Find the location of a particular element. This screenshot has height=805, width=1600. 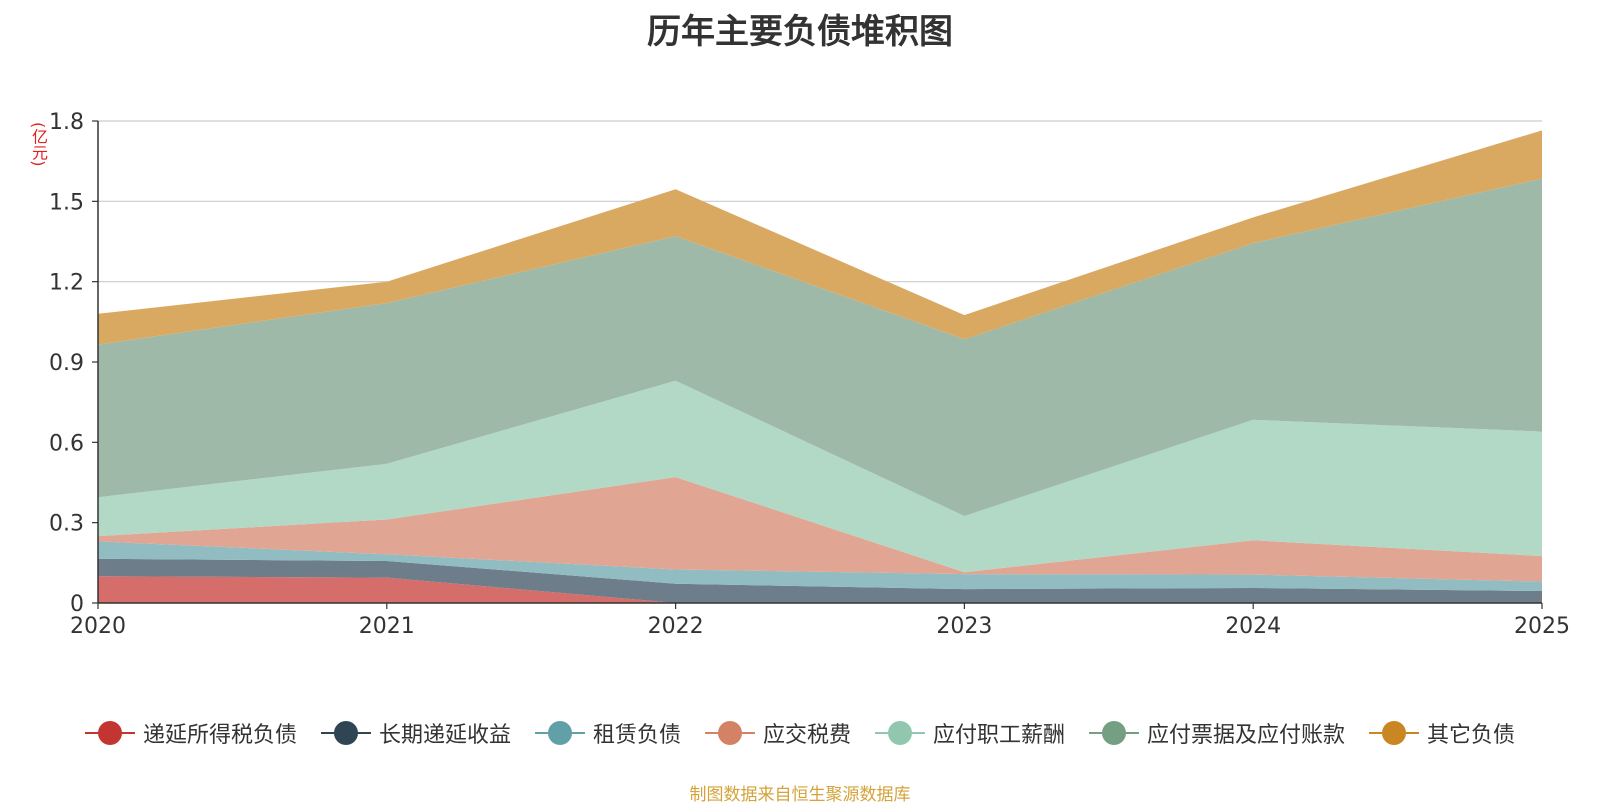

y-tick-label: 1.2 is located at coordinates (66, 283).